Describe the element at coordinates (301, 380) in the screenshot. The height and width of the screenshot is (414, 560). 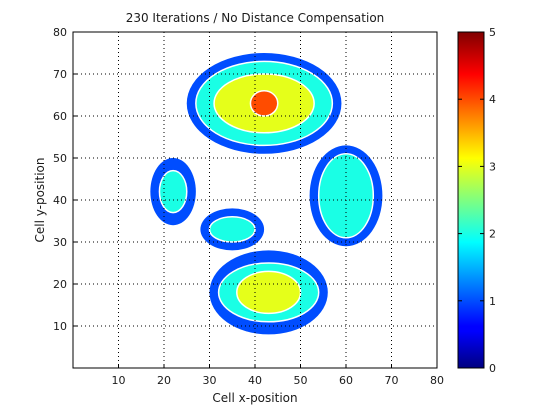
I see `x-tick-label-50: 50` at that location.